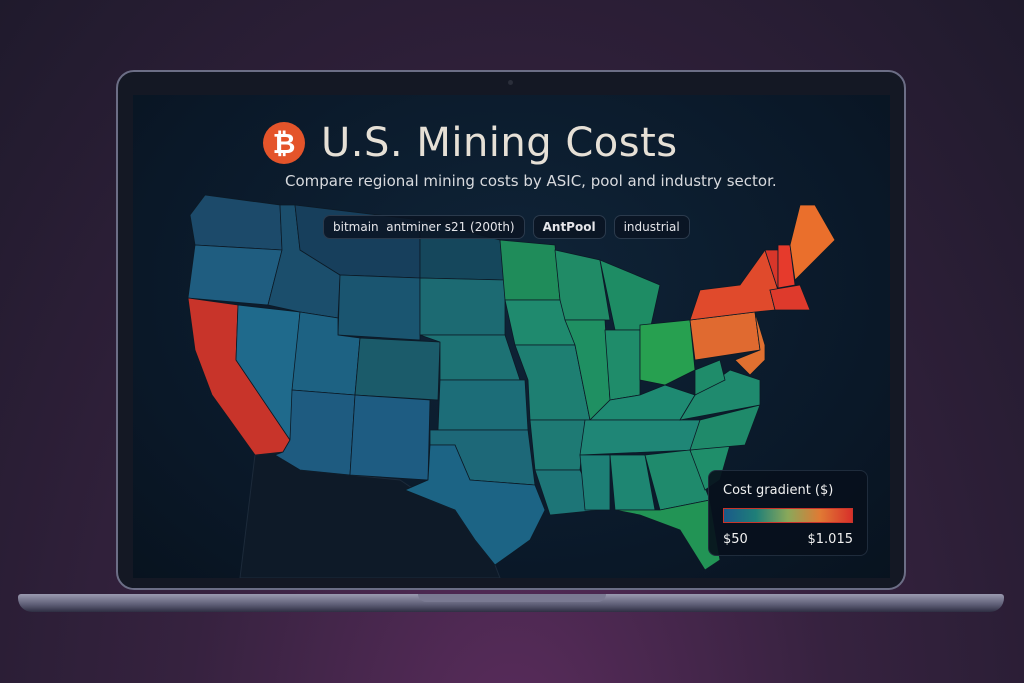 The width and height of the screenshot is (1024, 683). Describe the element at coordinates (622, 365) in the screenshot. I see `state-in` at that location.